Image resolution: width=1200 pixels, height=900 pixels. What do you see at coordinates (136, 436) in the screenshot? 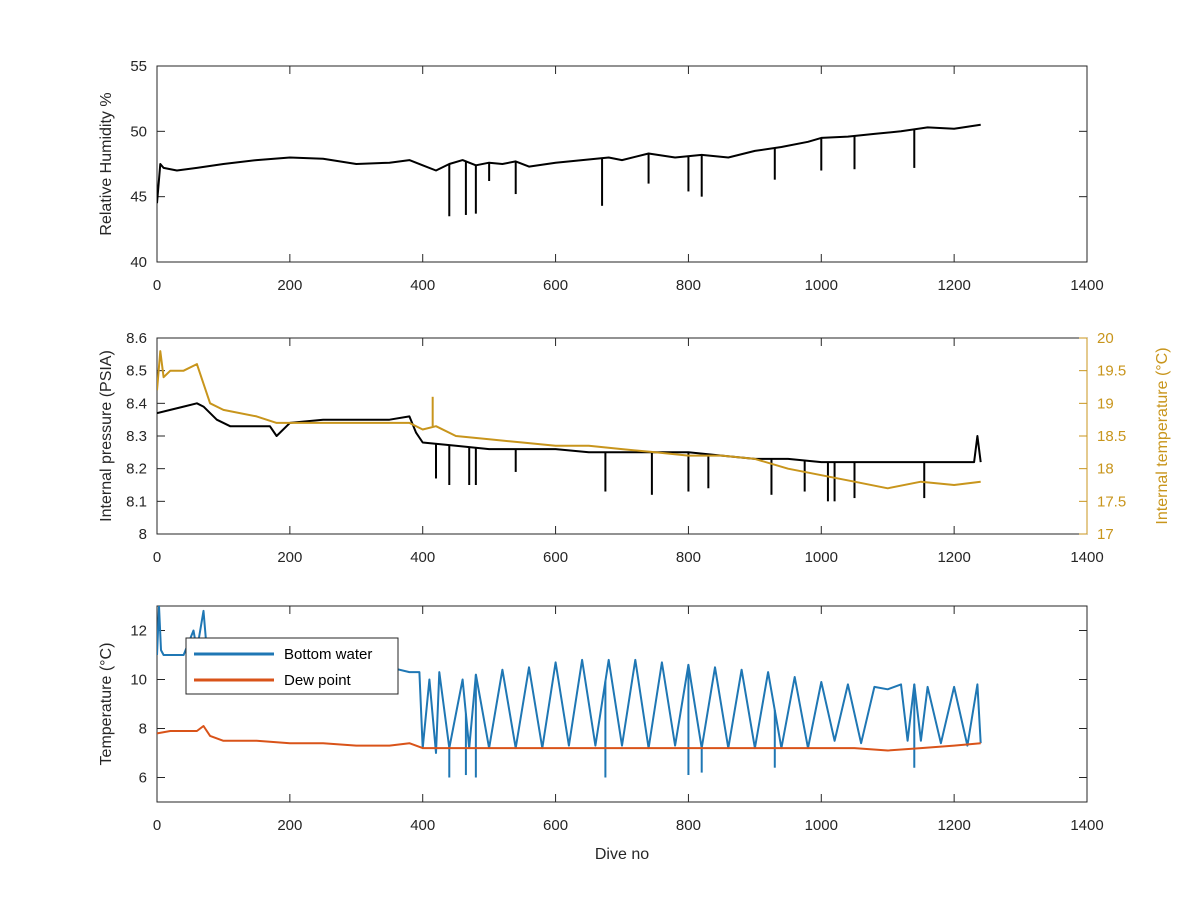
I see `y-tick-label: 8.3` at bounding box center [136, 436].